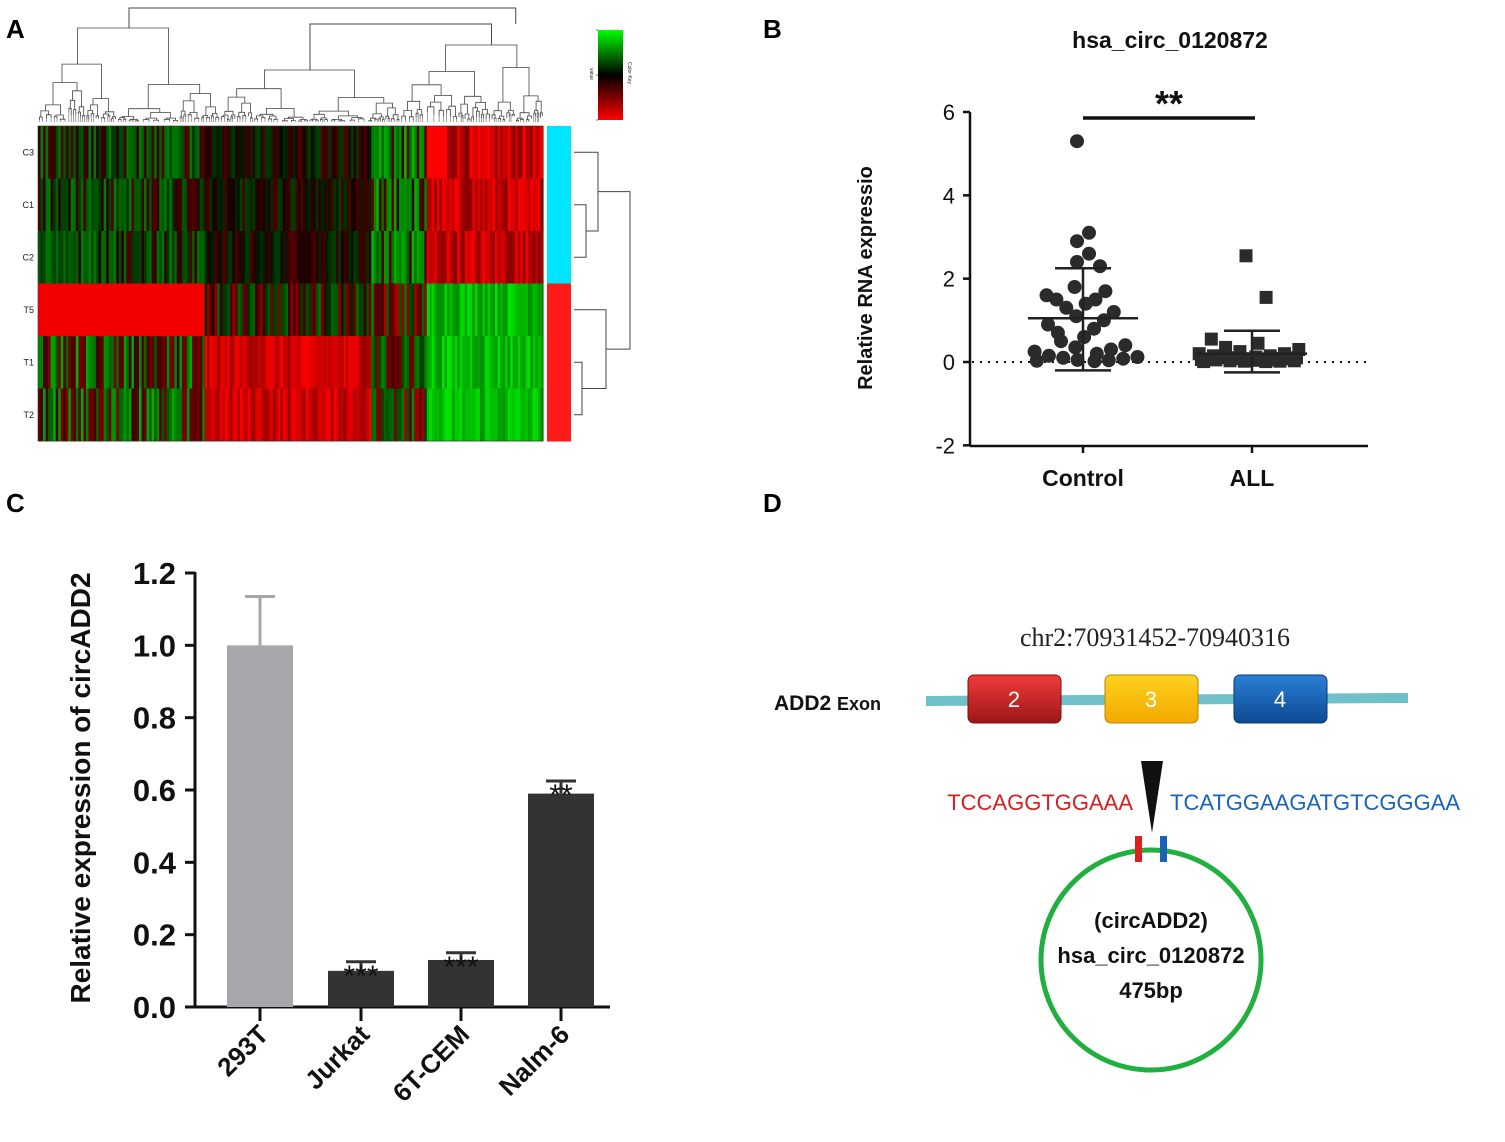  Describe the element at coordinates (15, 503) in the screenshot. I see `panel-label-c: C` at that location.